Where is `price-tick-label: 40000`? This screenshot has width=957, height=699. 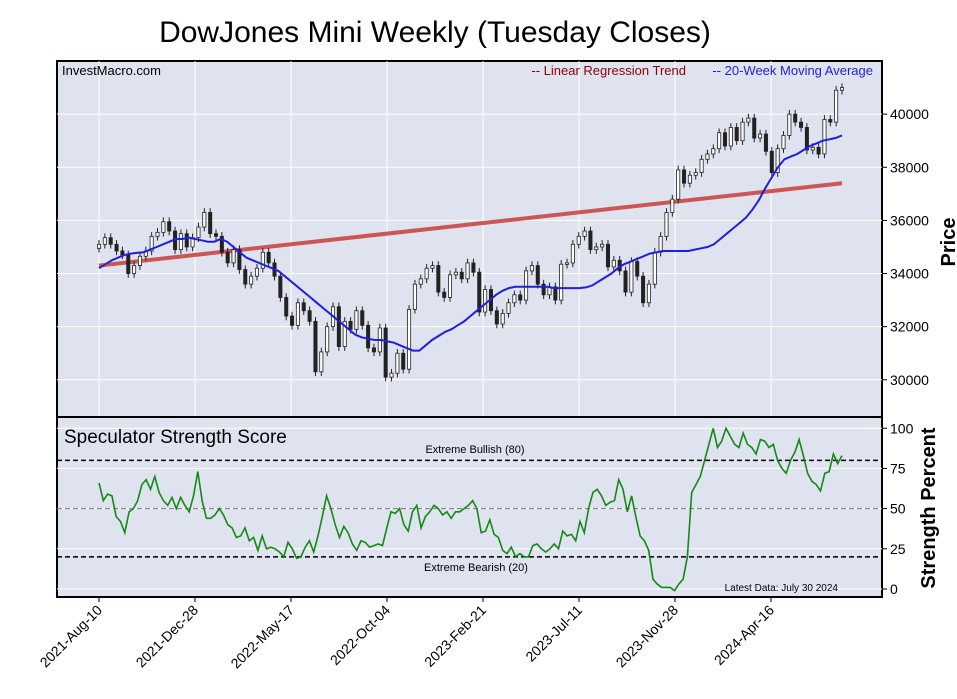
price-tick-label: 40000 is located at coordinates (909, 114).